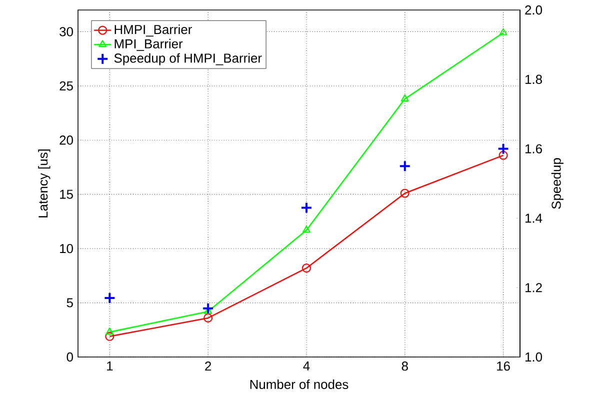  I want to click on y-tick-label: 30, so click(66, 31).